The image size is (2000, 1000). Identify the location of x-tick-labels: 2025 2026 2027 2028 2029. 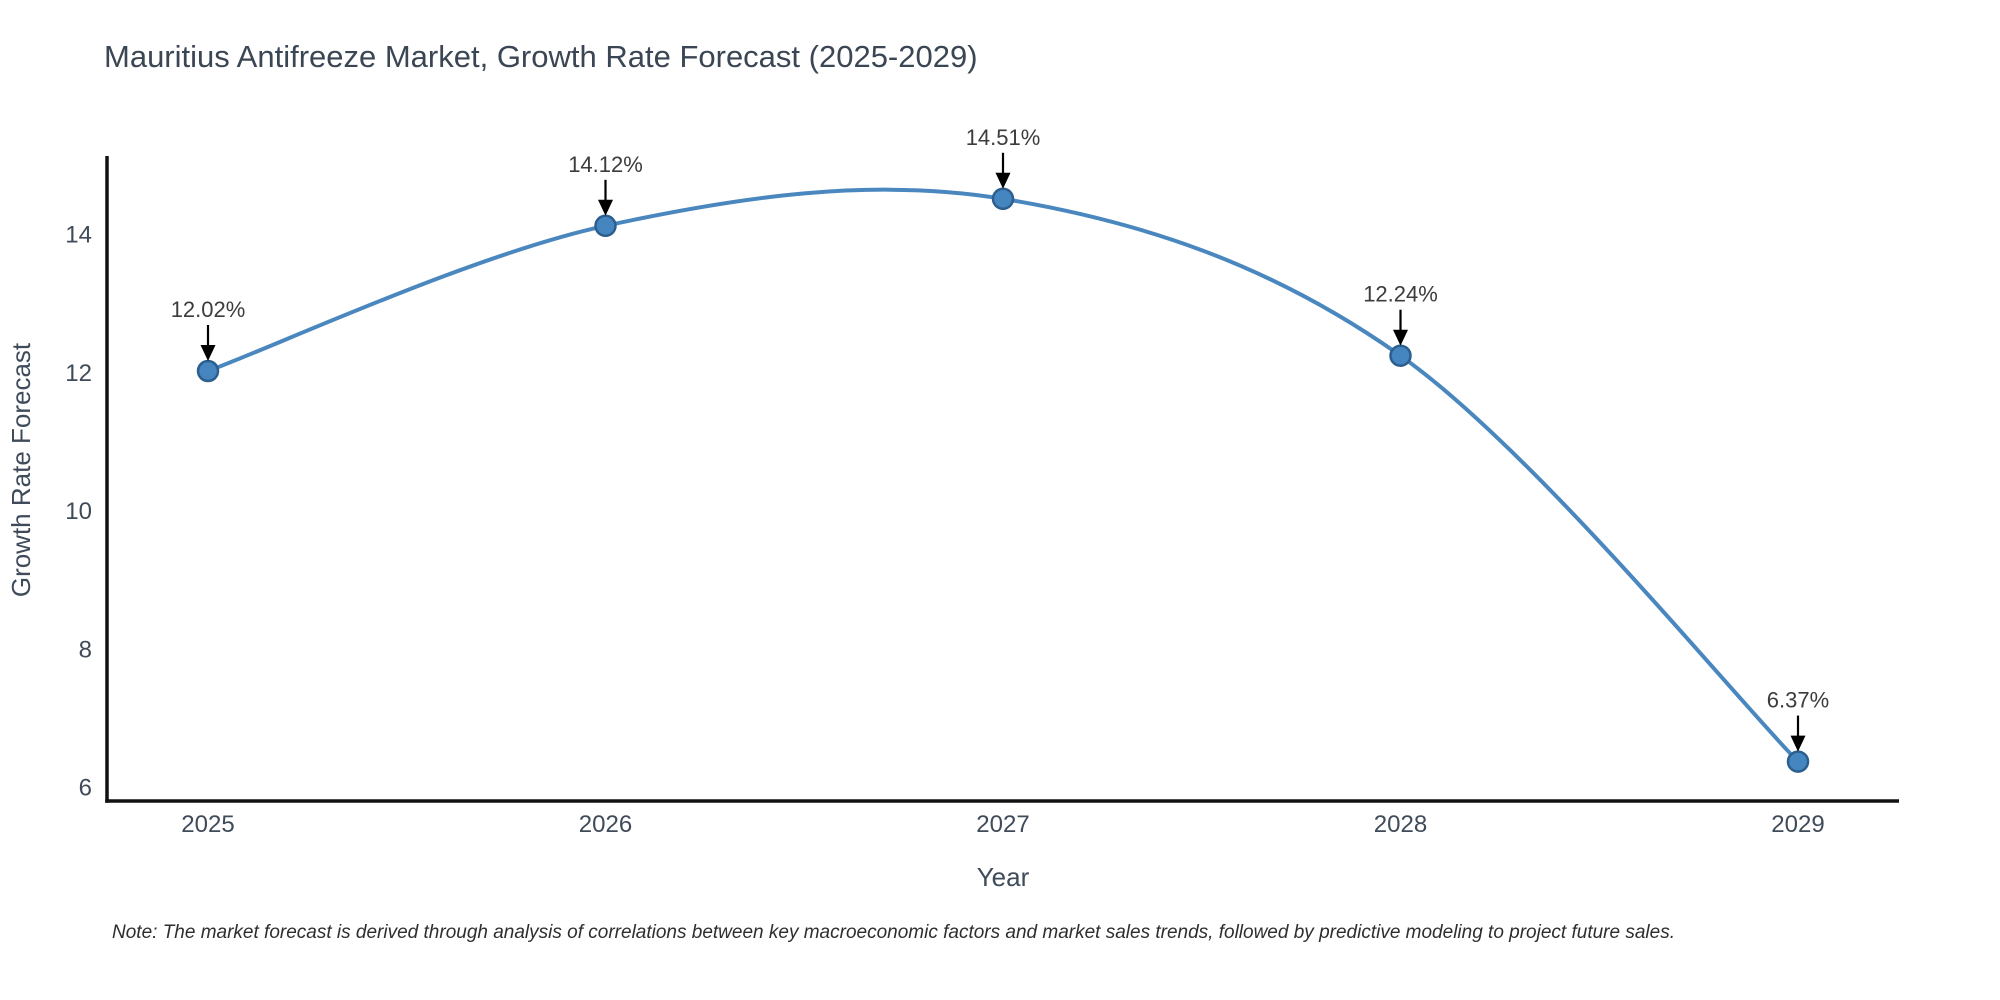
(1002, 824).